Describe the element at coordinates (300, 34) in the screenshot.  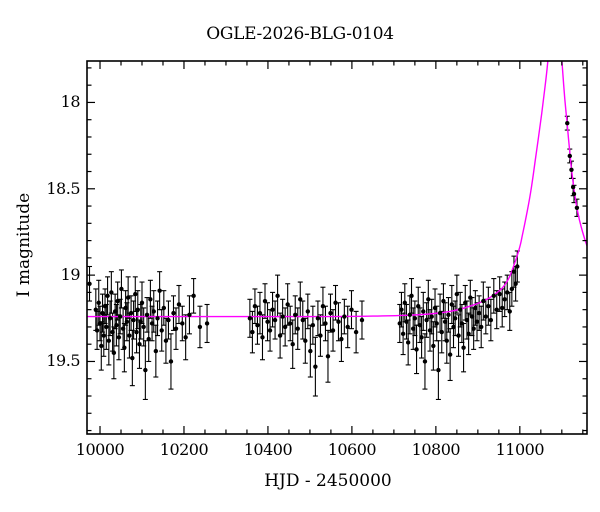
I see `chart-title: OGLE-2026-BLG-0104` at that location.